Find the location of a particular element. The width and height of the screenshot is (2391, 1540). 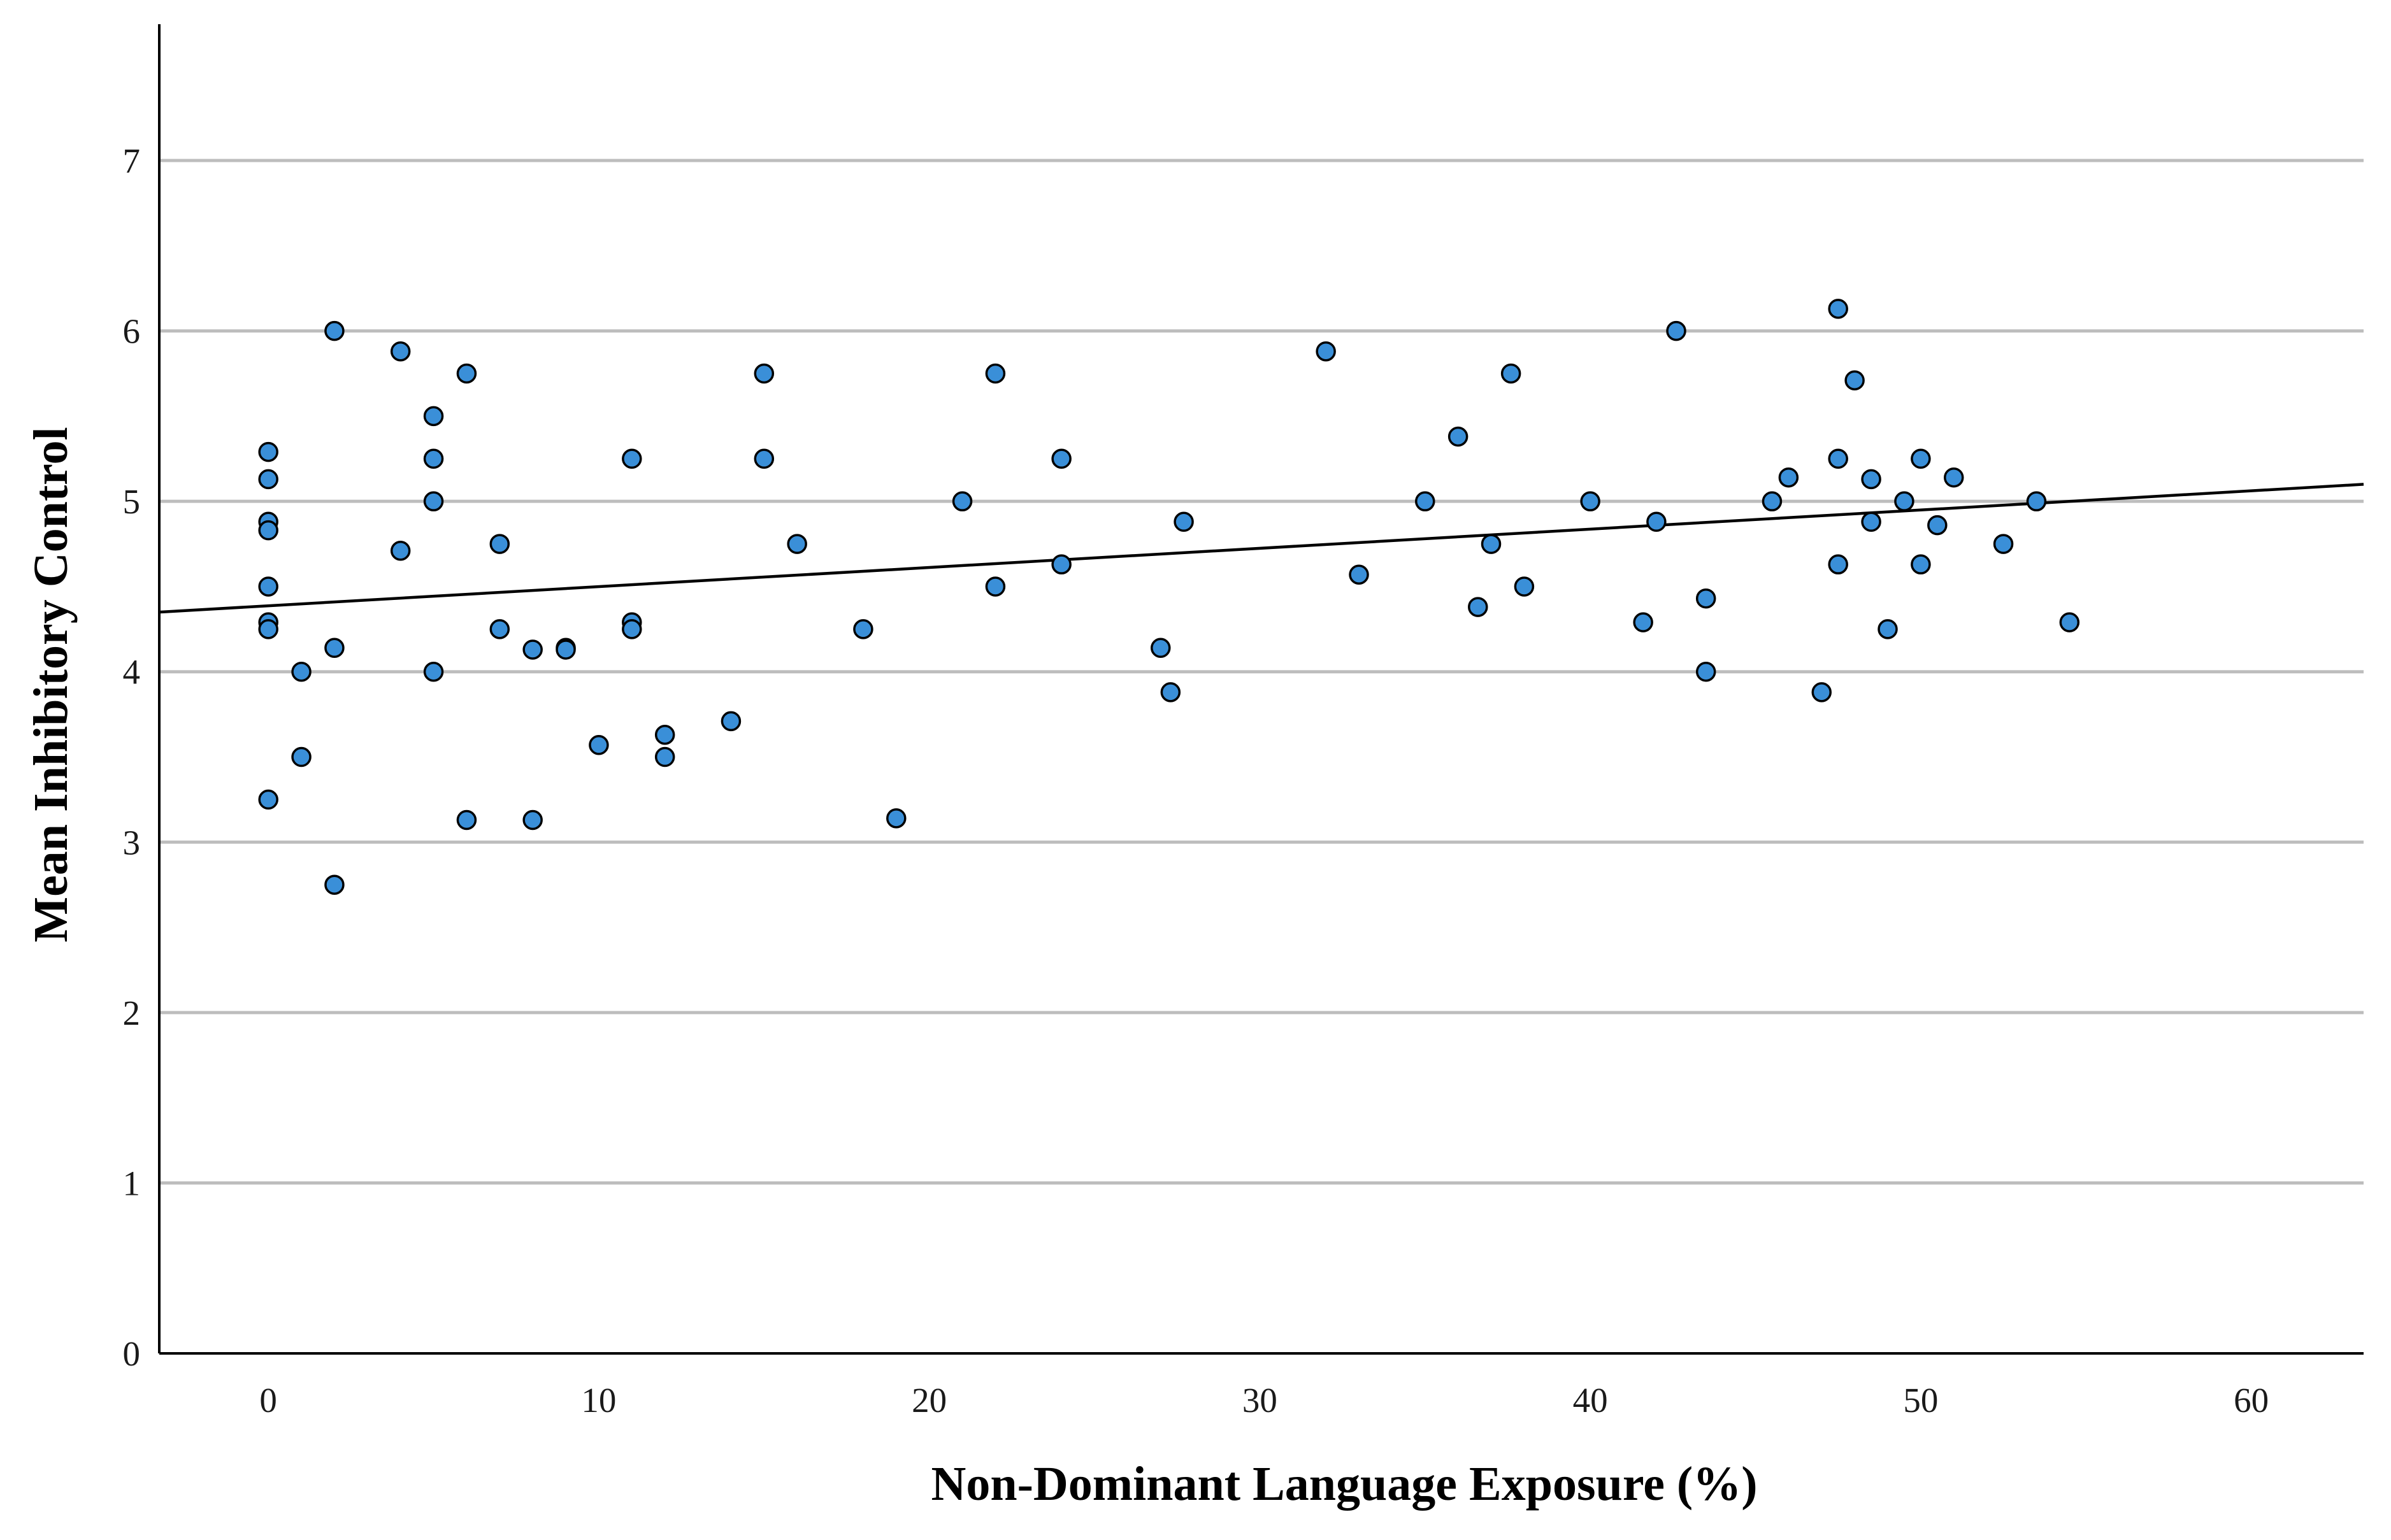

trendline-group is located at coordinates (1261, 548).